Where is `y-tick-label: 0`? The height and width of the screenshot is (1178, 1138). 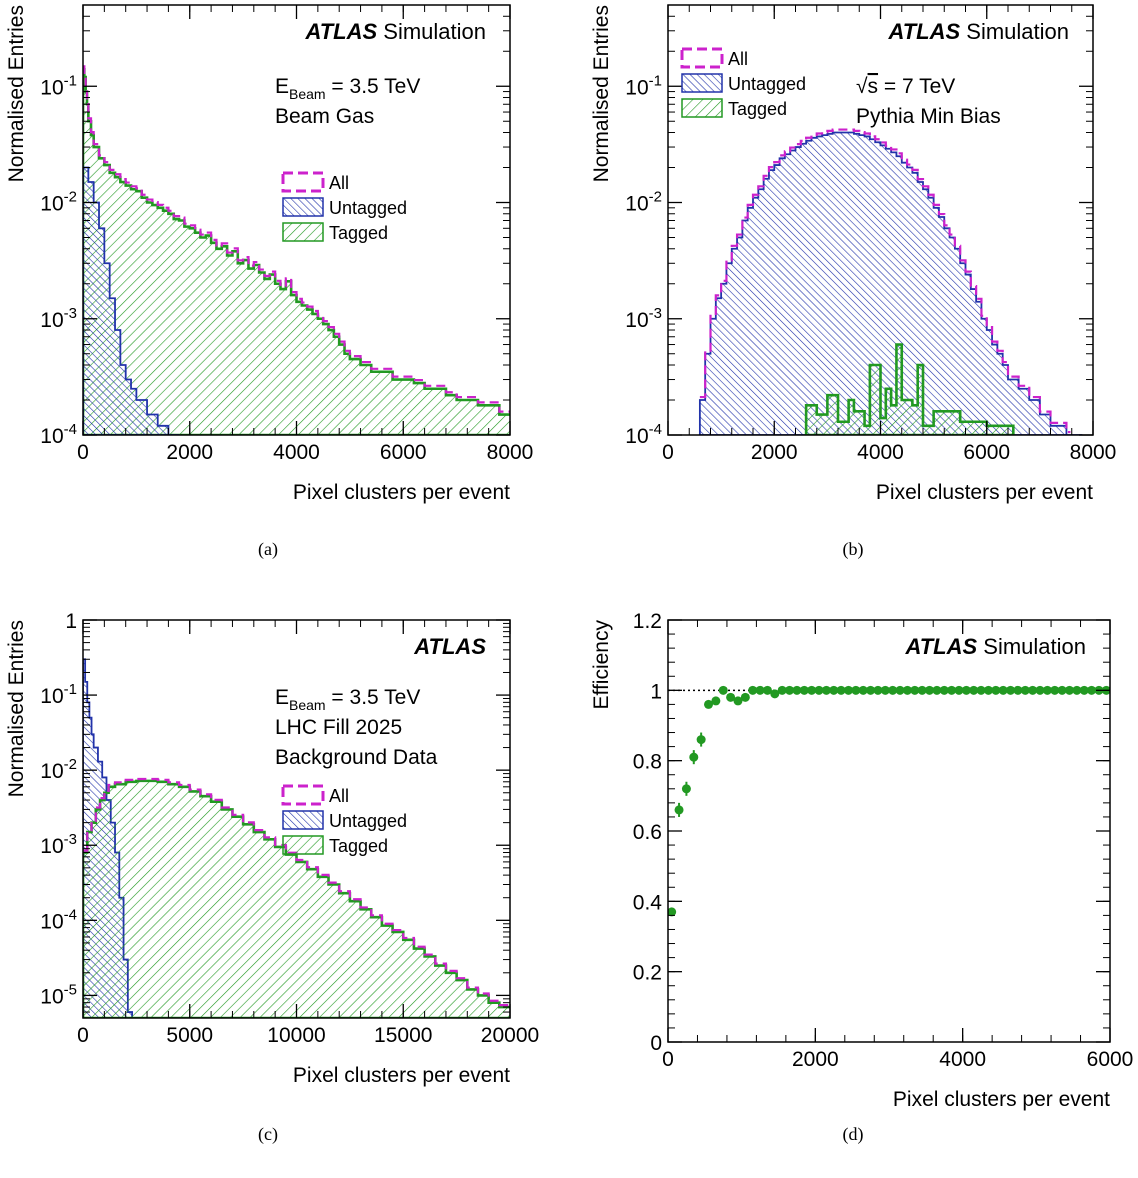
y-tick-label: 0 is located at coordinates (656, 1043).